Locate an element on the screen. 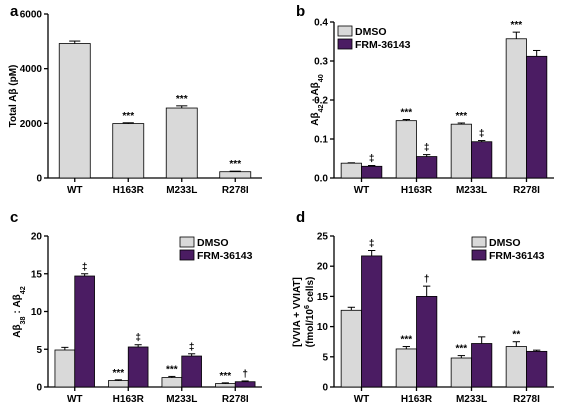 The width and height of the screenshot is (567, 404). bar-value-r278i is located at coordinates (235, 175).